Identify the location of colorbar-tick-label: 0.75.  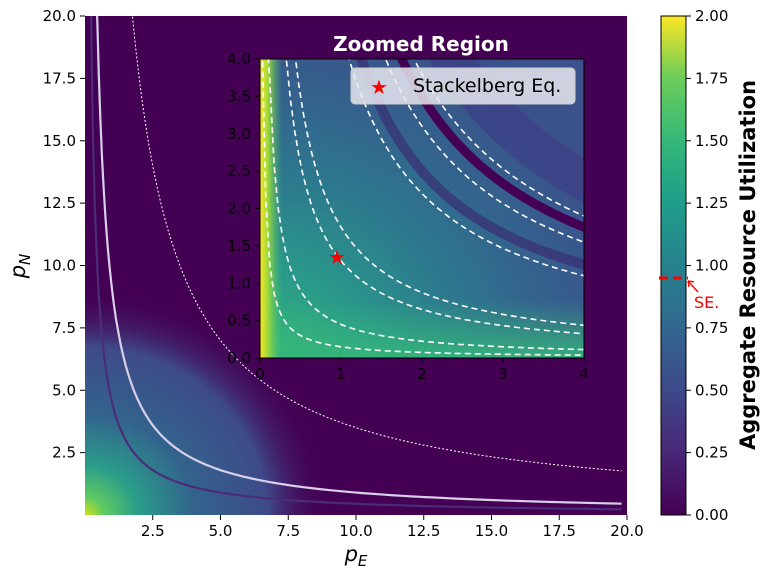
(711, 328).